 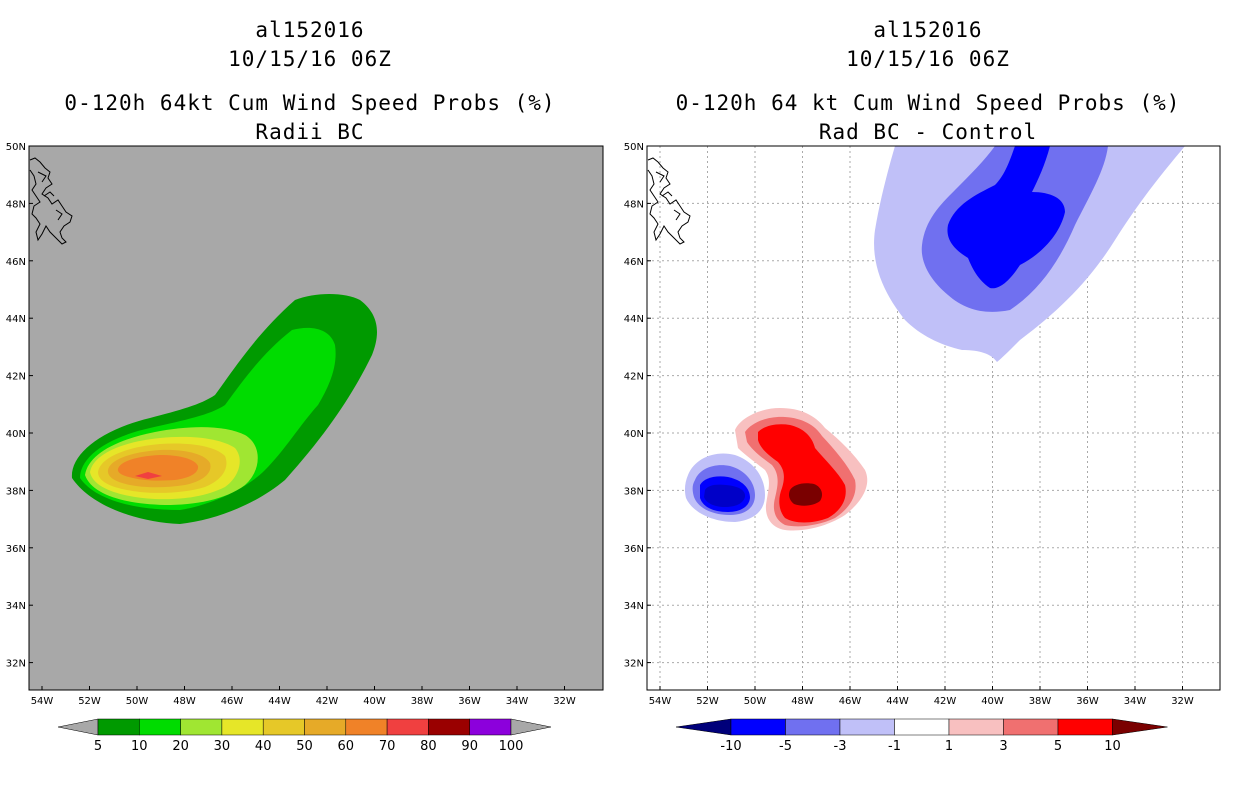 What do you see at coordinates (346, 746) in the screenshot?
I see `colorbar-label: 60` at bounding box center [346, 746].